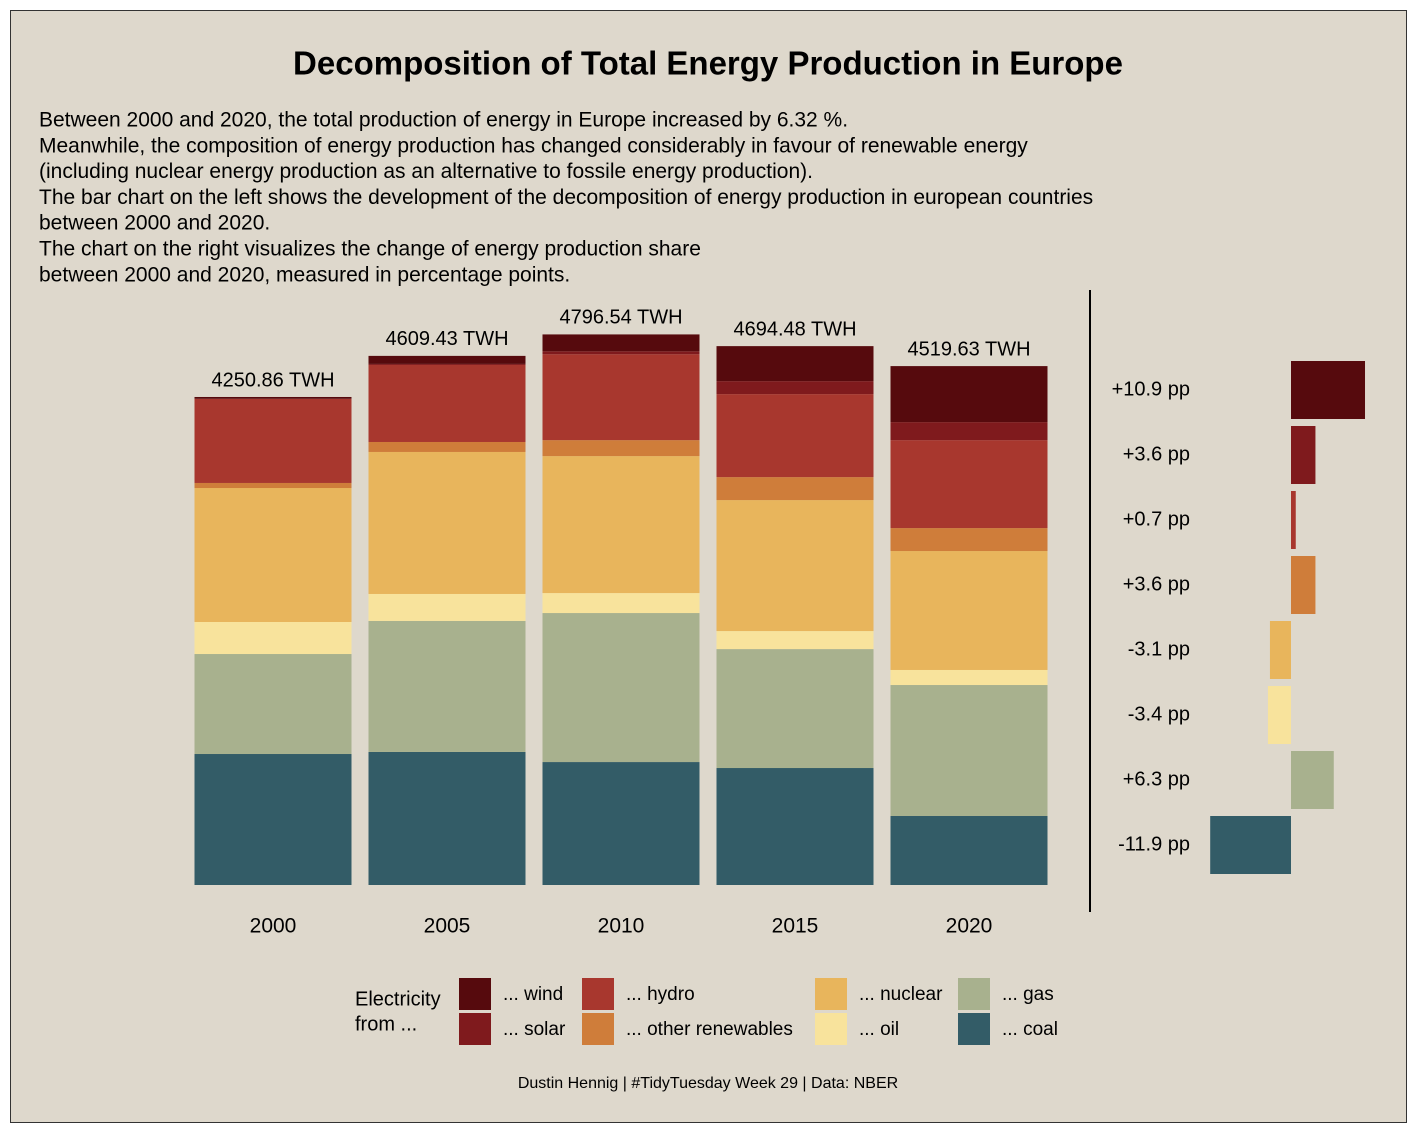 The height and width of the screenshot is (1133, 1417). Describe the element at coordinates (620, 318) in the screenshot. I see `total-label: 4796.54 TWH` at that location.